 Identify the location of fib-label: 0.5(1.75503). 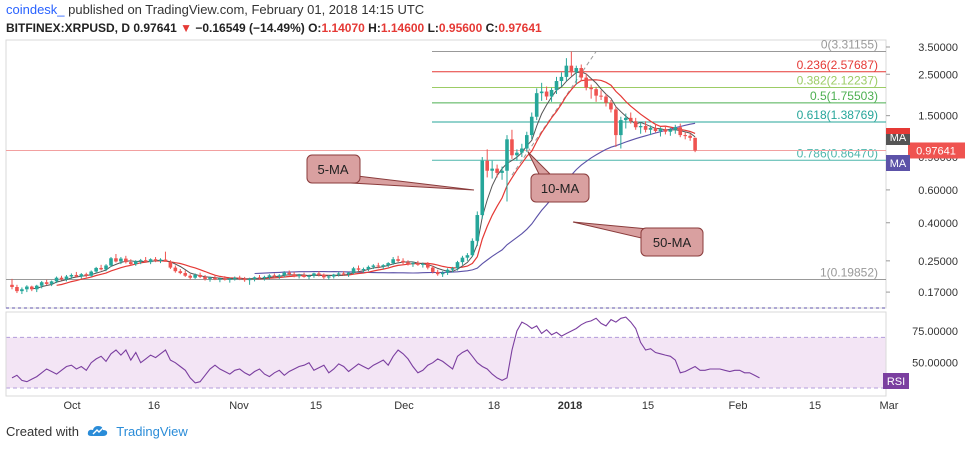
(844, 96).